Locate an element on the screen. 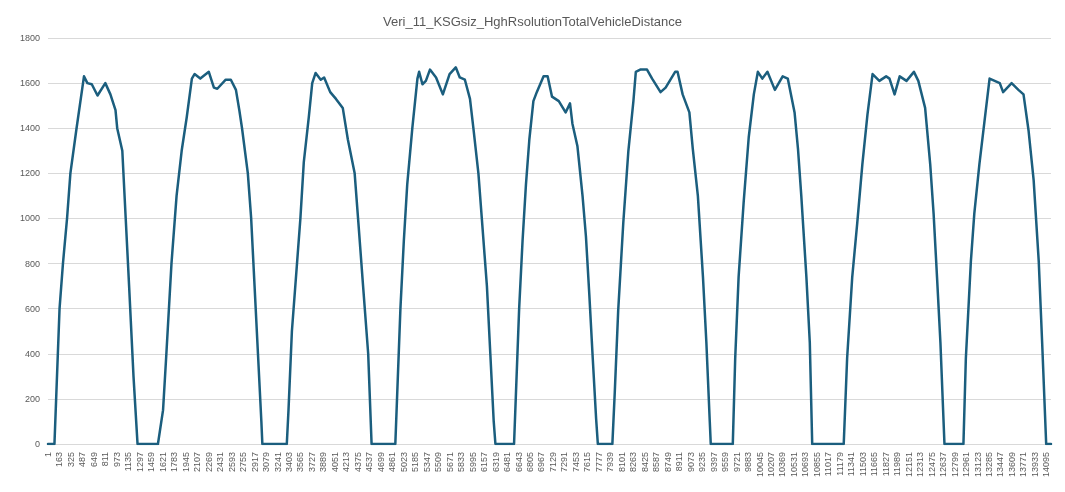 Image resolution: width=1065 pixels, height=492 pixels. x-tick-label: 10855 is located at coordinates (816, 465).